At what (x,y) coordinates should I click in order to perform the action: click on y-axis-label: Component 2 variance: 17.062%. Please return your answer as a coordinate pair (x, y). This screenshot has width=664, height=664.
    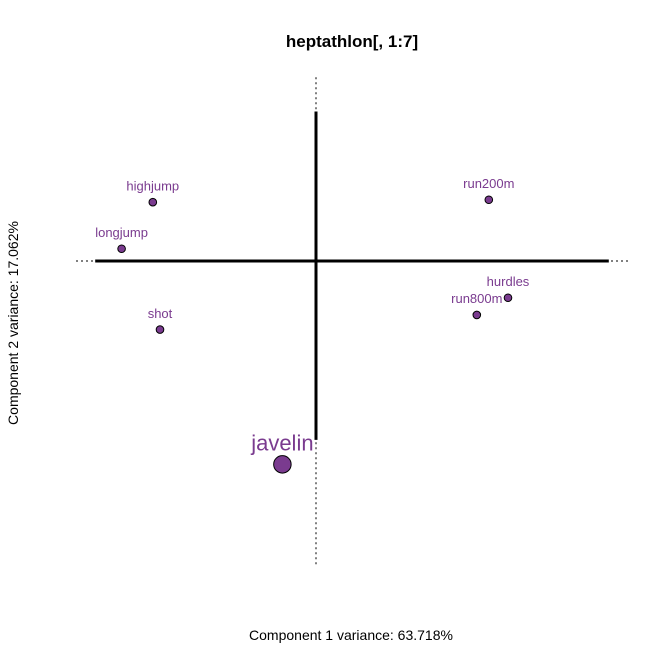
    Looking at the image, I should click on (13, 323).